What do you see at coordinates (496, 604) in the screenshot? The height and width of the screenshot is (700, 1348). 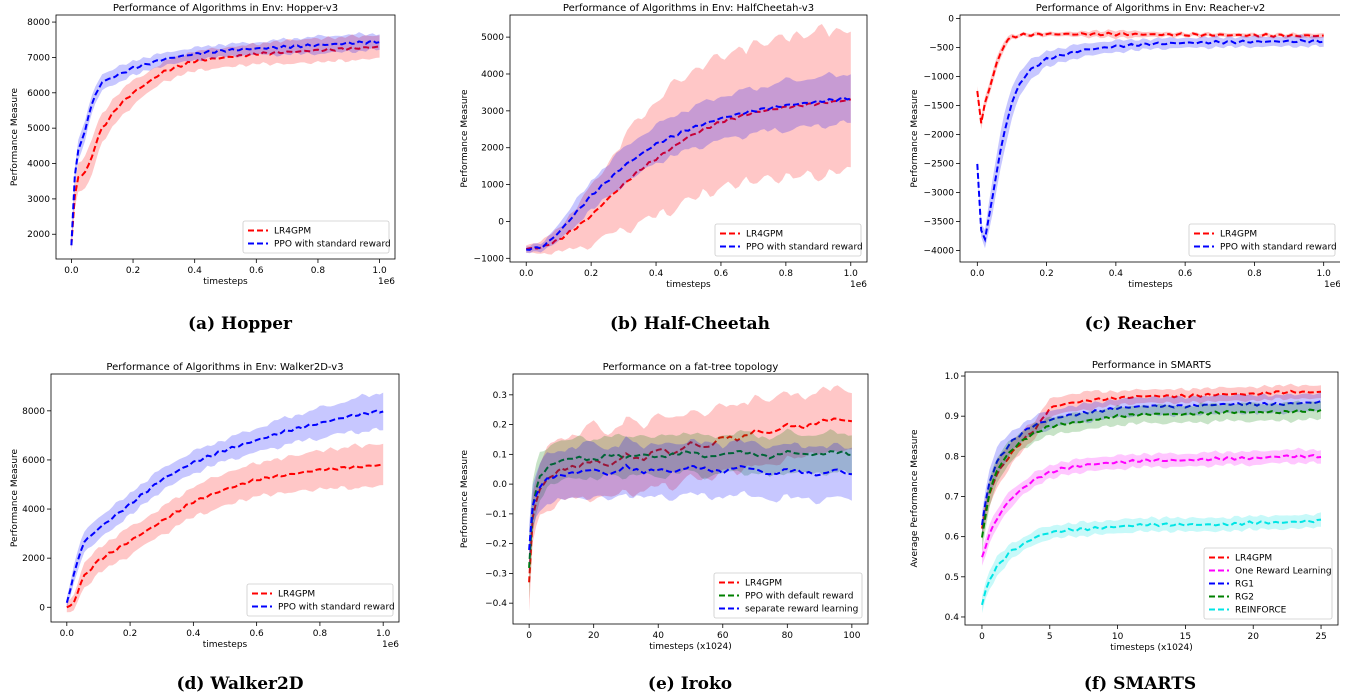 I see `y-tick-label: −0.4` at bounding box center [496, 604].